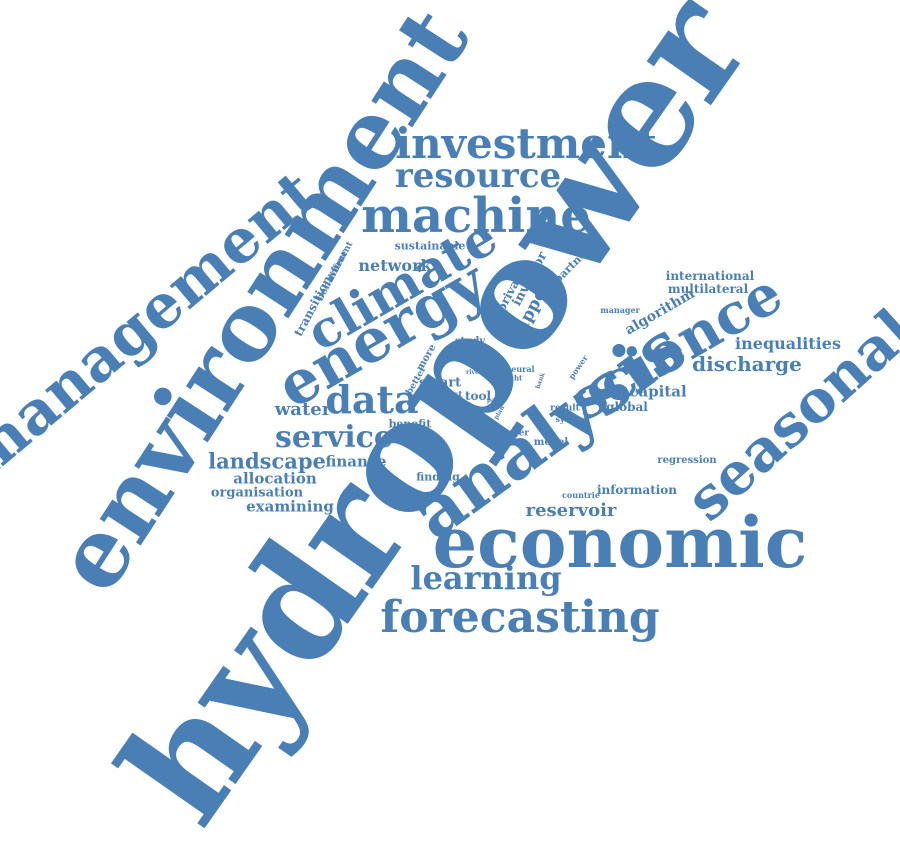 The image size is (900, 853). What do you see at coordinates (708, 289) in the screenshot?
I see `word-multilateral: multilateral` at bounding box center [708, 289].